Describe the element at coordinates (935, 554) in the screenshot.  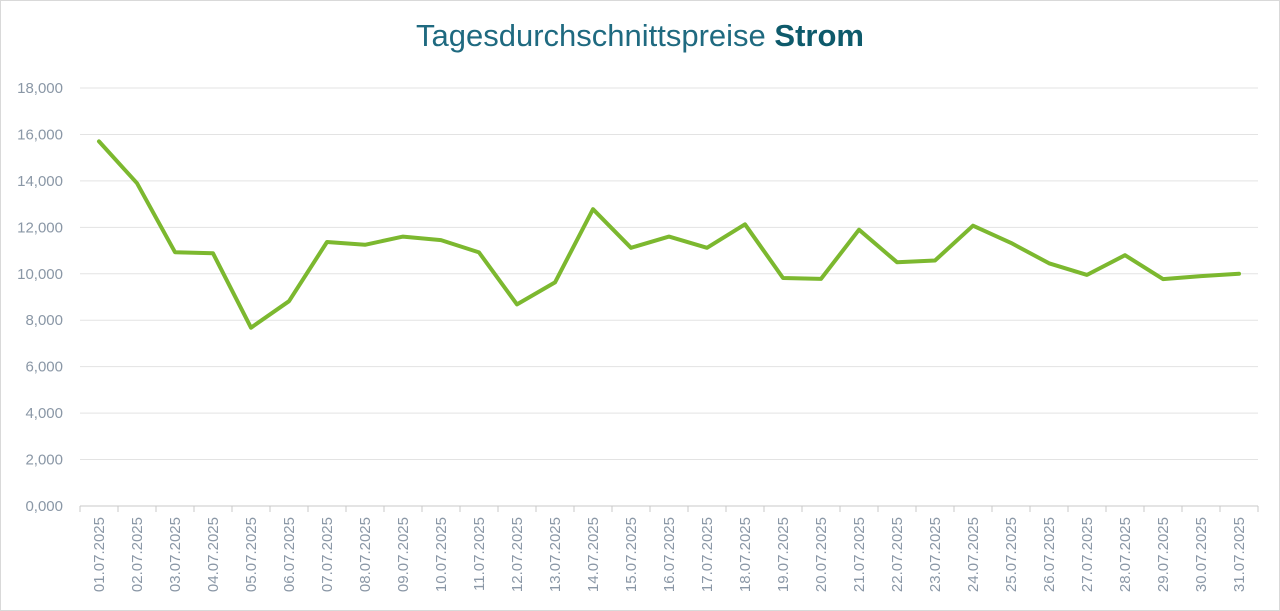
I see `x-tick-label: 23.07.2025` at that location.